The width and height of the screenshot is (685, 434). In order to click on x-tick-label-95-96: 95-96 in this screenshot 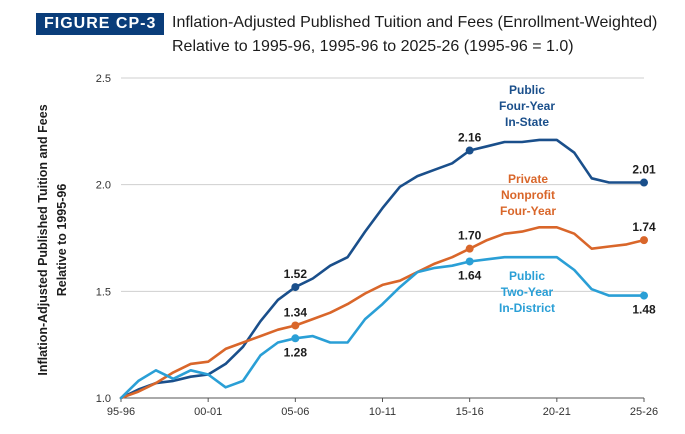, I will do `click(121, 412)`.